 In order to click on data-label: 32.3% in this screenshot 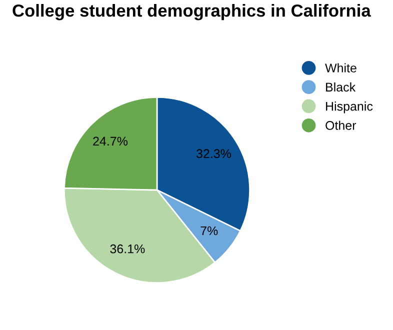, I will do `click(213, 153)`.